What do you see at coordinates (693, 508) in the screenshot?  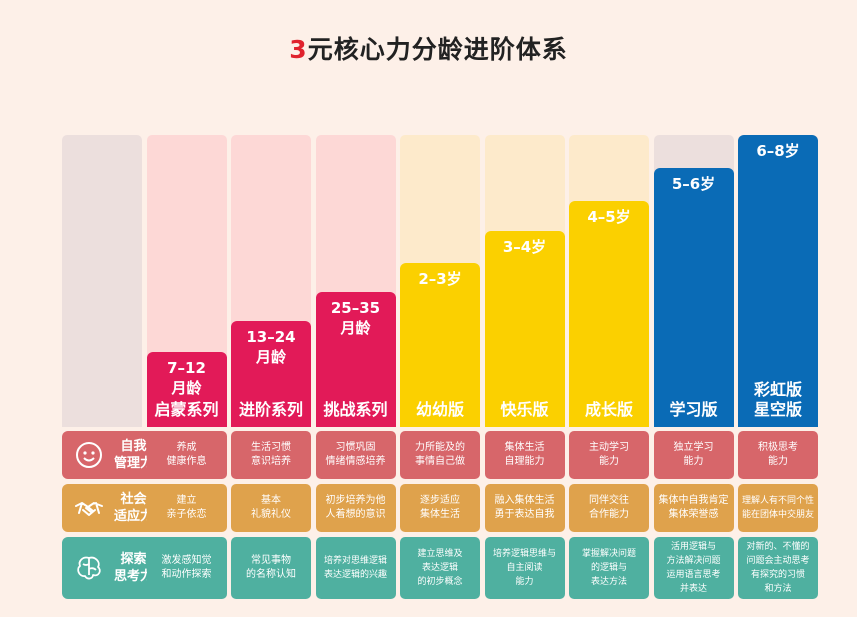 I see `ability-cell: 集体中自我肯定 集体荣誉感` at bounding box center [693, 508].